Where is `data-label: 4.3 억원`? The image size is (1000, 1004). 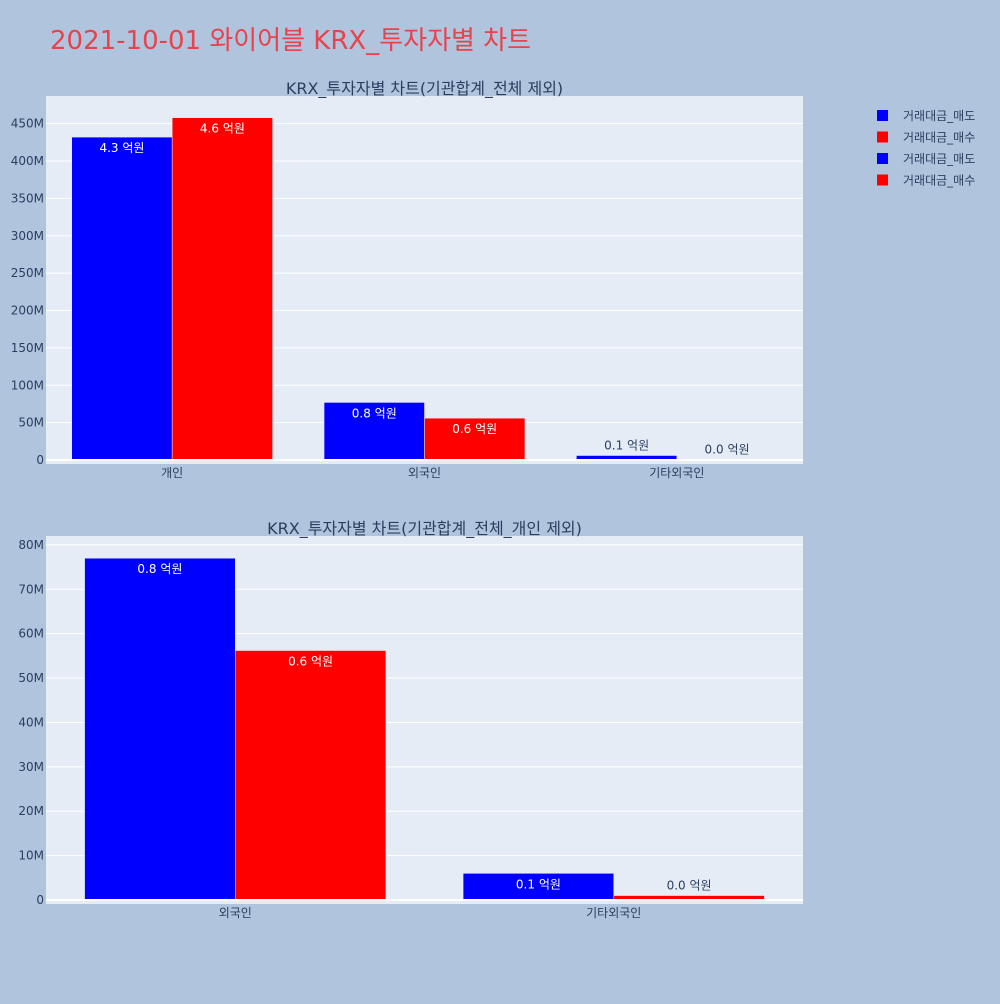 data-label: 4.3 억원 is located at coordinates (121, 148).